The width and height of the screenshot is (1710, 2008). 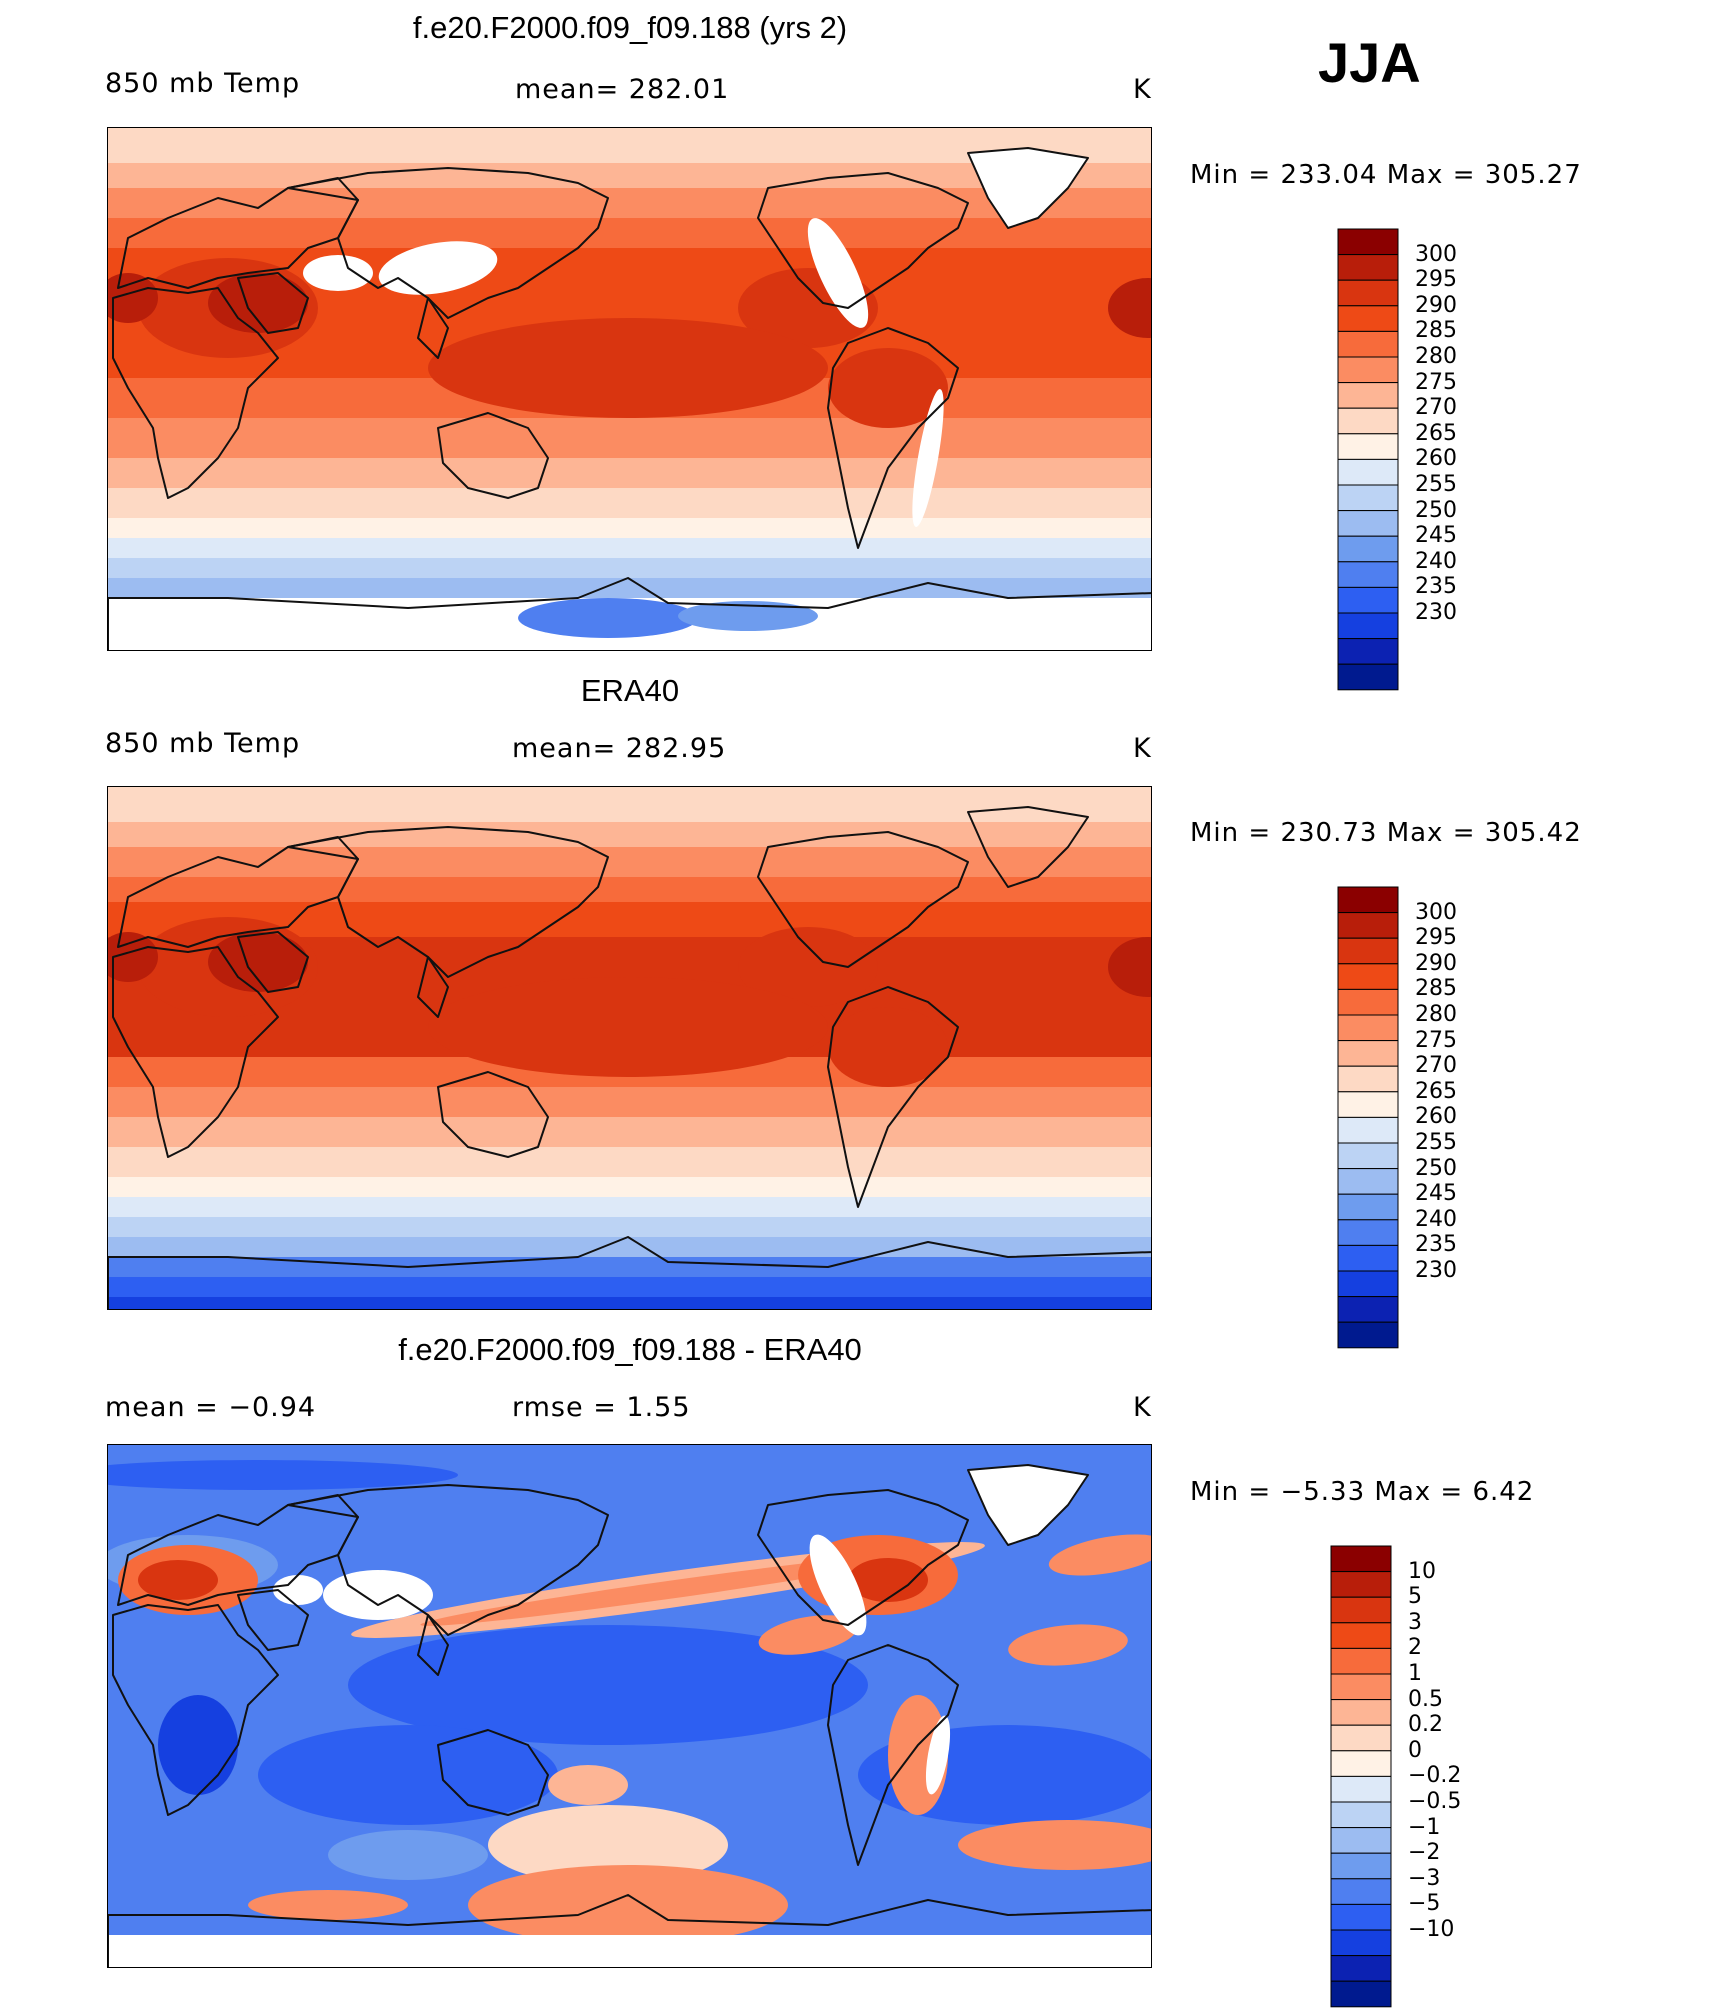 I want to click on colorbar-tick-label: 3, so click(x=1415, y=1622).